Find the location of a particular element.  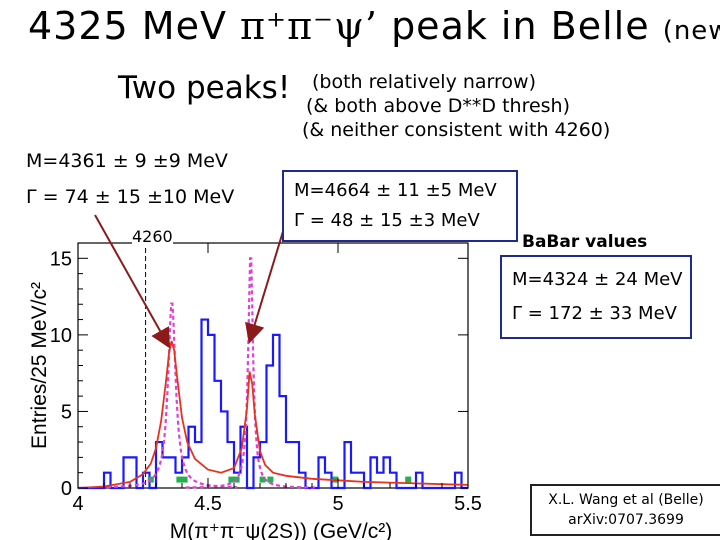

y-axis-label: Entries/25 MeV/c² is located at coordinates (39, 365).